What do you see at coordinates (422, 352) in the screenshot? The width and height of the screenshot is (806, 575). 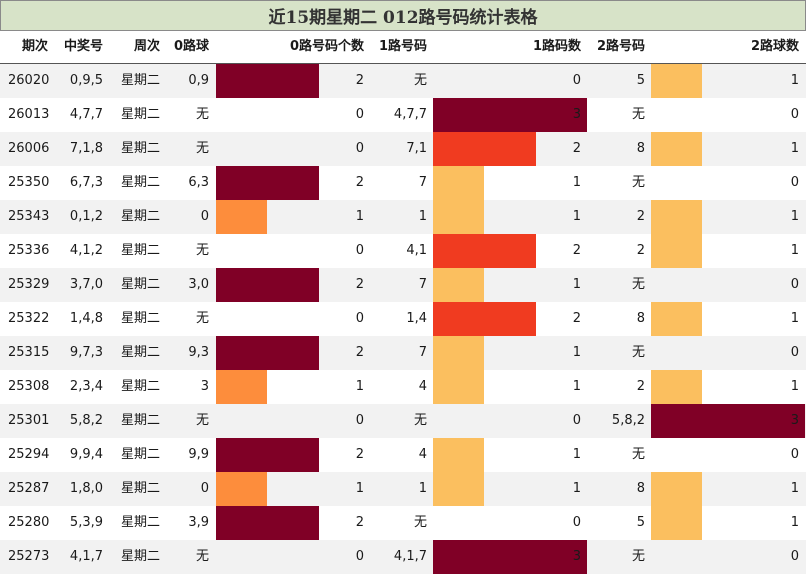 I see `cell-road1: 7` at bounding box center [422, 352].